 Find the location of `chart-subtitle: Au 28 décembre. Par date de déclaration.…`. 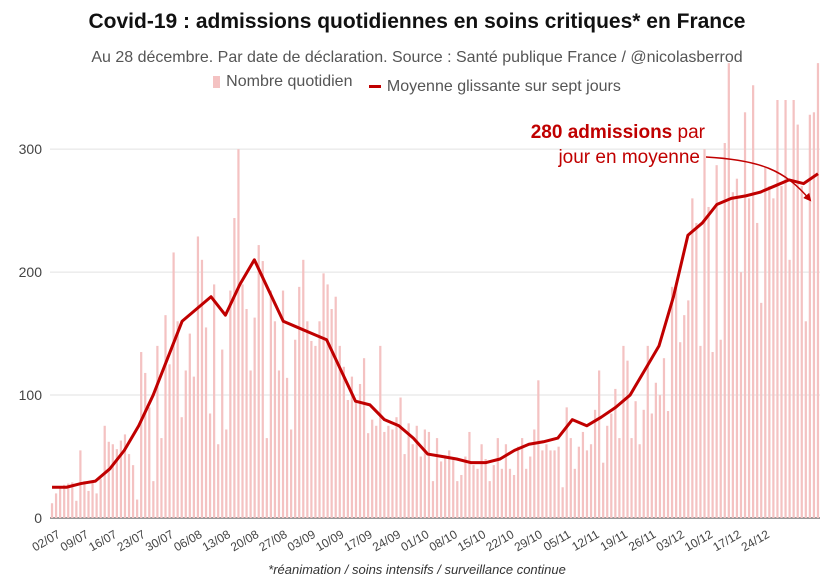

chart-subtitle: Au 28 décembre. Par date de déclaration.… is located at coordinates (417, 57).